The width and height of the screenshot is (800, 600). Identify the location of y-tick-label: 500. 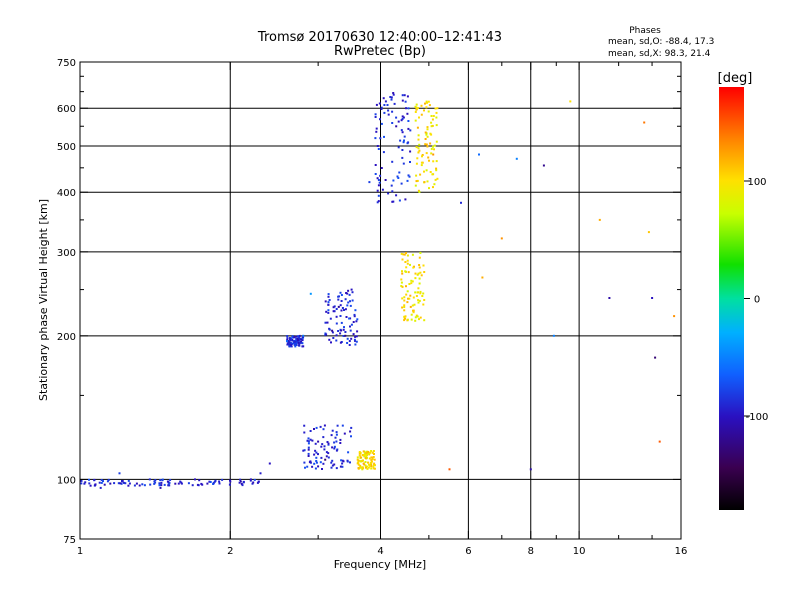
(66, 147).